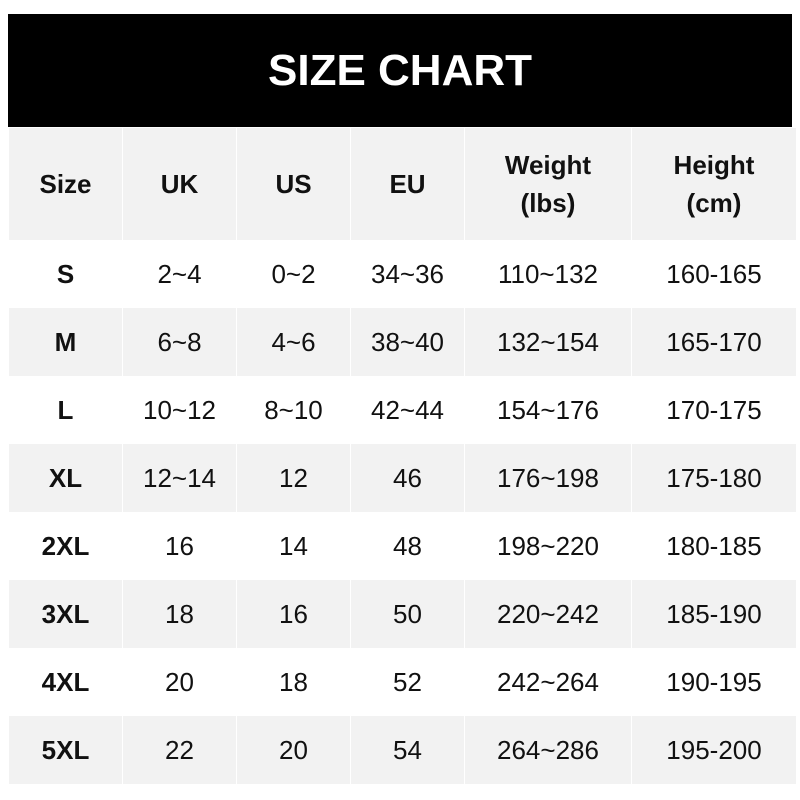 This screenshot has width=800, height=800. I want to click on table-cell: 12, so click(293, 478).